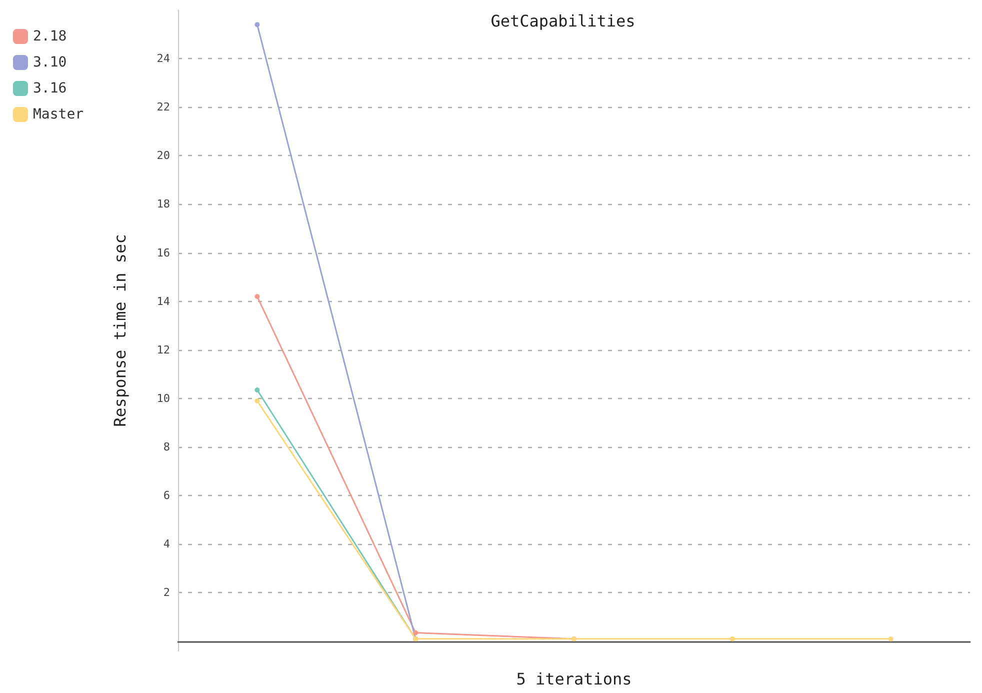  What do you see at coordinates (166, 495) in the screenshot?
I see `y-tick-label: 6` at bounding box center [166, 495].